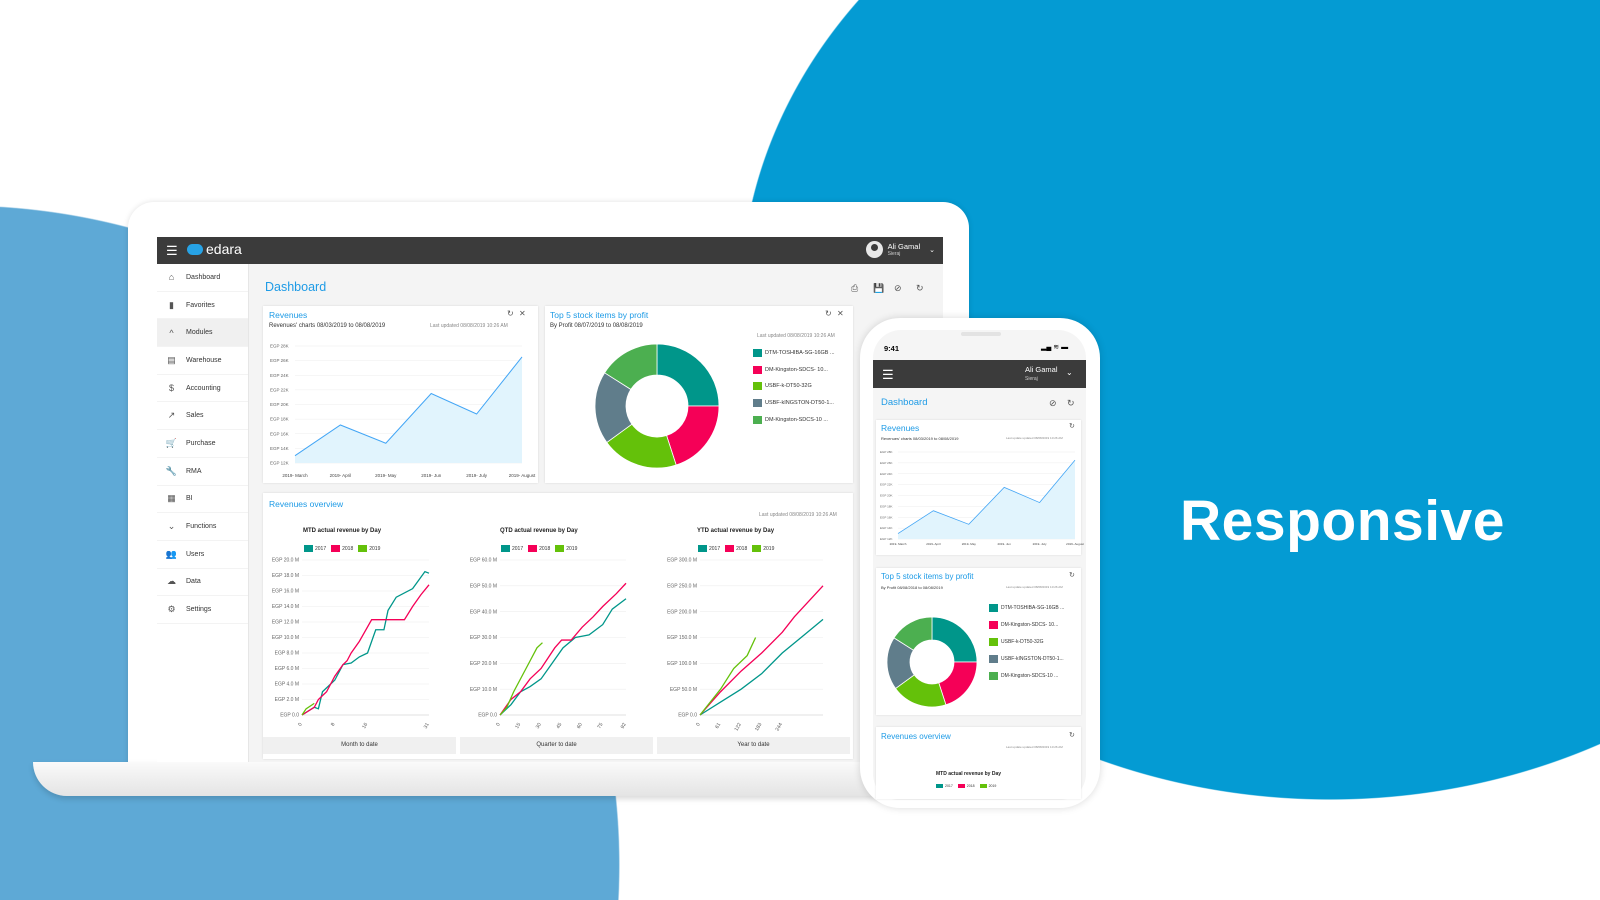 Image resolution: width=1600 pixels, height=900 pixels. I want to click on user-name: Ali Gamal, so click(1041, 369).